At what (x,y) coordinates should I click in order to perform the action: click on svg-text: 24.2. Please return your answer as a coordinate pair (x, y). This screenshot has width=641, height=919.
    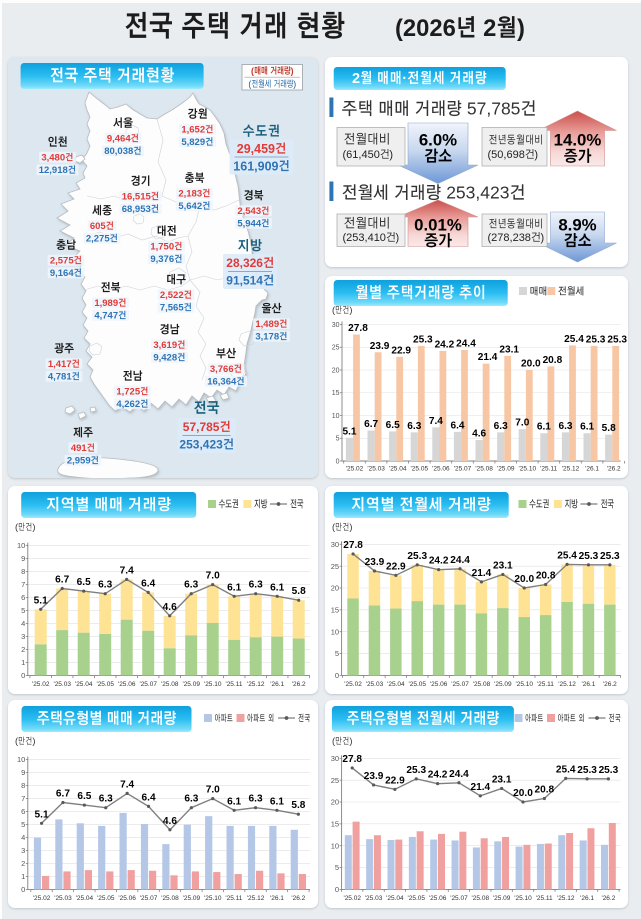
    Looking at the image, I should click on (445, 344).